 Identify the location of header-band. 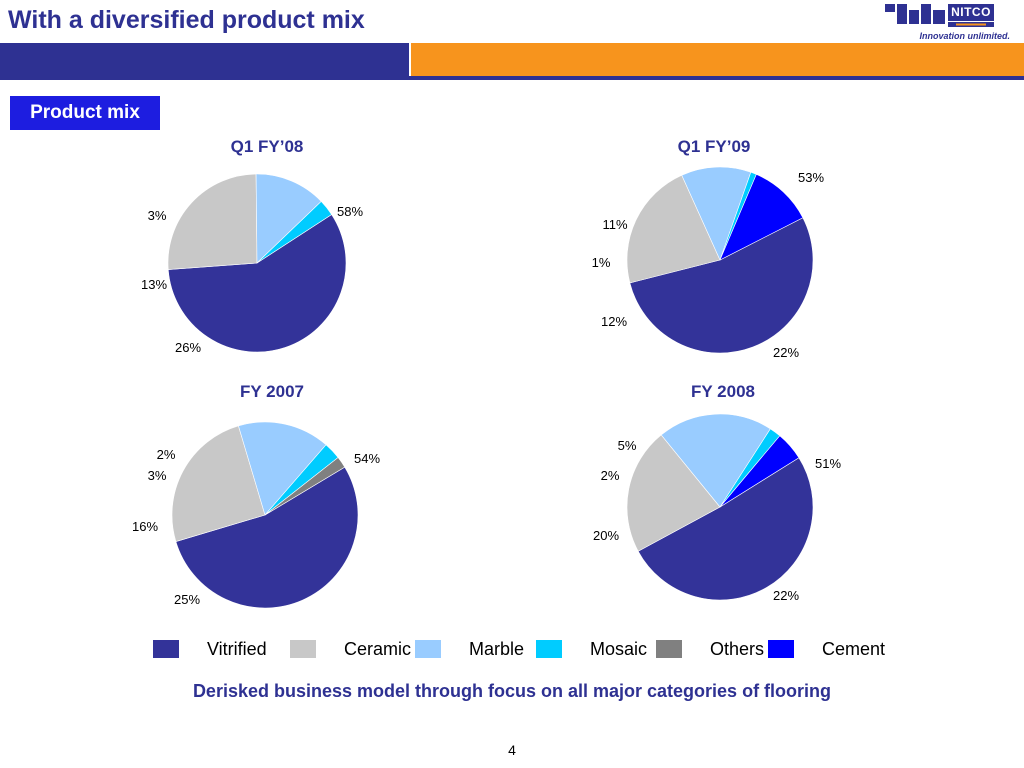
(512, 63).